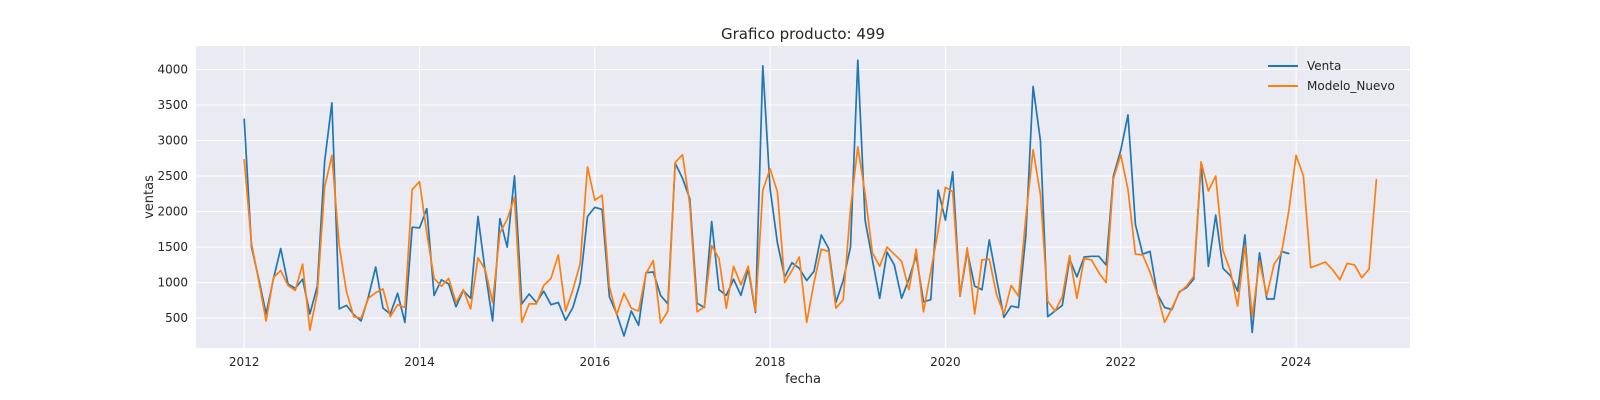 This screenshot has width=1600, height=400. What do you see at coordinates (176, 318) in the screenshot?
I see `y-tick-label: 500` at bounding box center [176, 318].